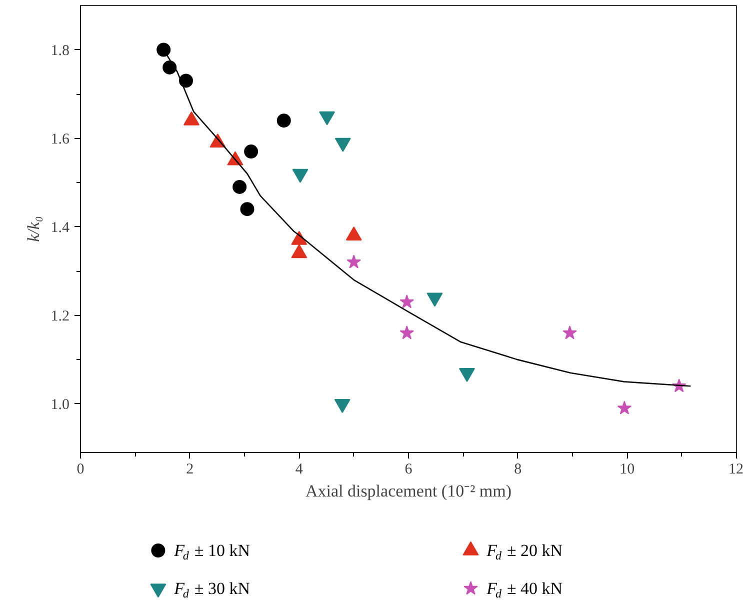  What do you see at coordinates (627, 470) in the screenshot?
I see `x-tick-label: 10` at bounding box center [627, 470].